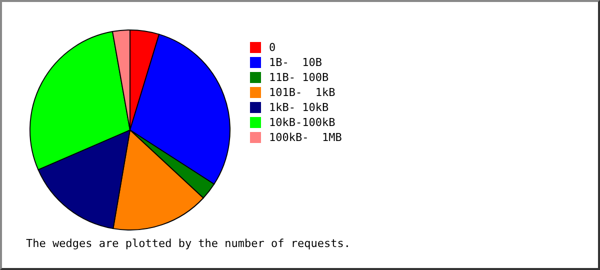  What do you see at coordinates (295, 62) in the screenshot?
I see `legend-label: 1B- 10B` at bounding box center [295, 62].